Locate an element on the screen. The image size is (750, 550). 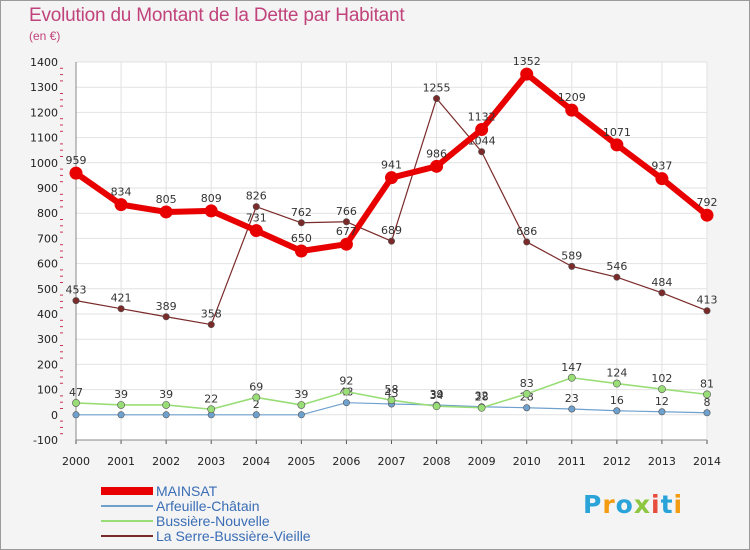
y-tick-label: 800 is located at coordinates (47, 213).